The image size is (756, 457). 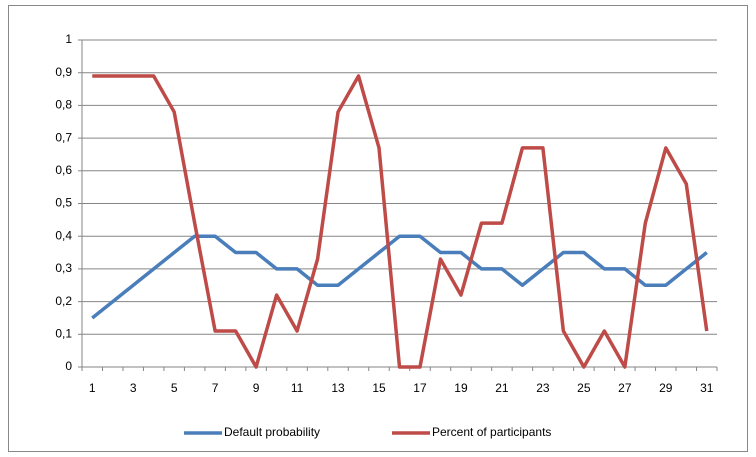 What do you see at coordinates (63, 268) in the screenshot?
I see `y-tick-label: 0,3` at bounding box center [63, 268].